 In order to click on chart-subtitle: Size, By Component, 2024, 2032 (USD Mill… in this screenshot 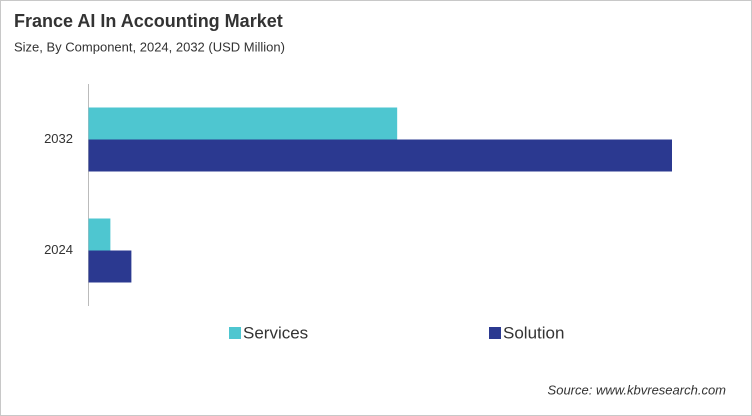, I will do `click(149, 46)`.